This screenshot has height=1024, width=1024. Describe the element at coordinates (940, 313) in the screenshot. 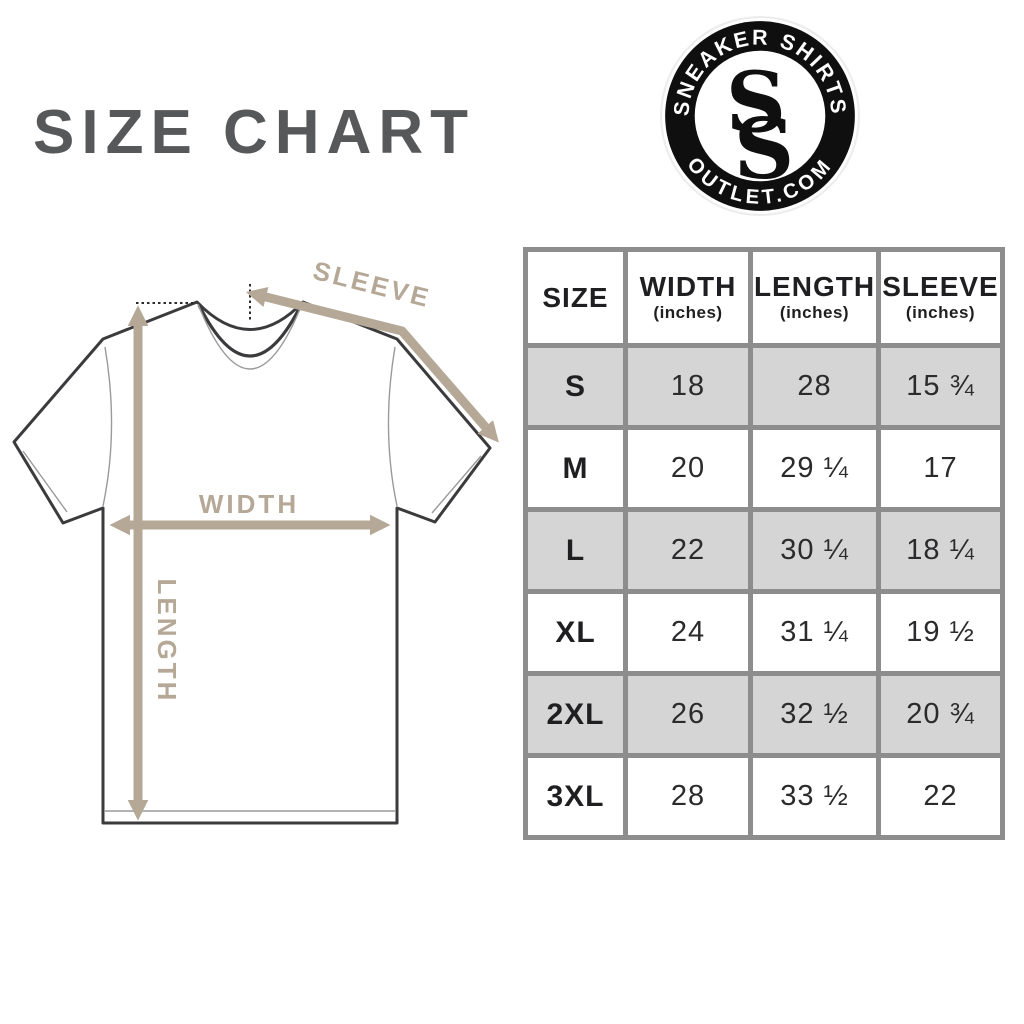

I see `column-header-sleeve-units: (inches)` at that location.